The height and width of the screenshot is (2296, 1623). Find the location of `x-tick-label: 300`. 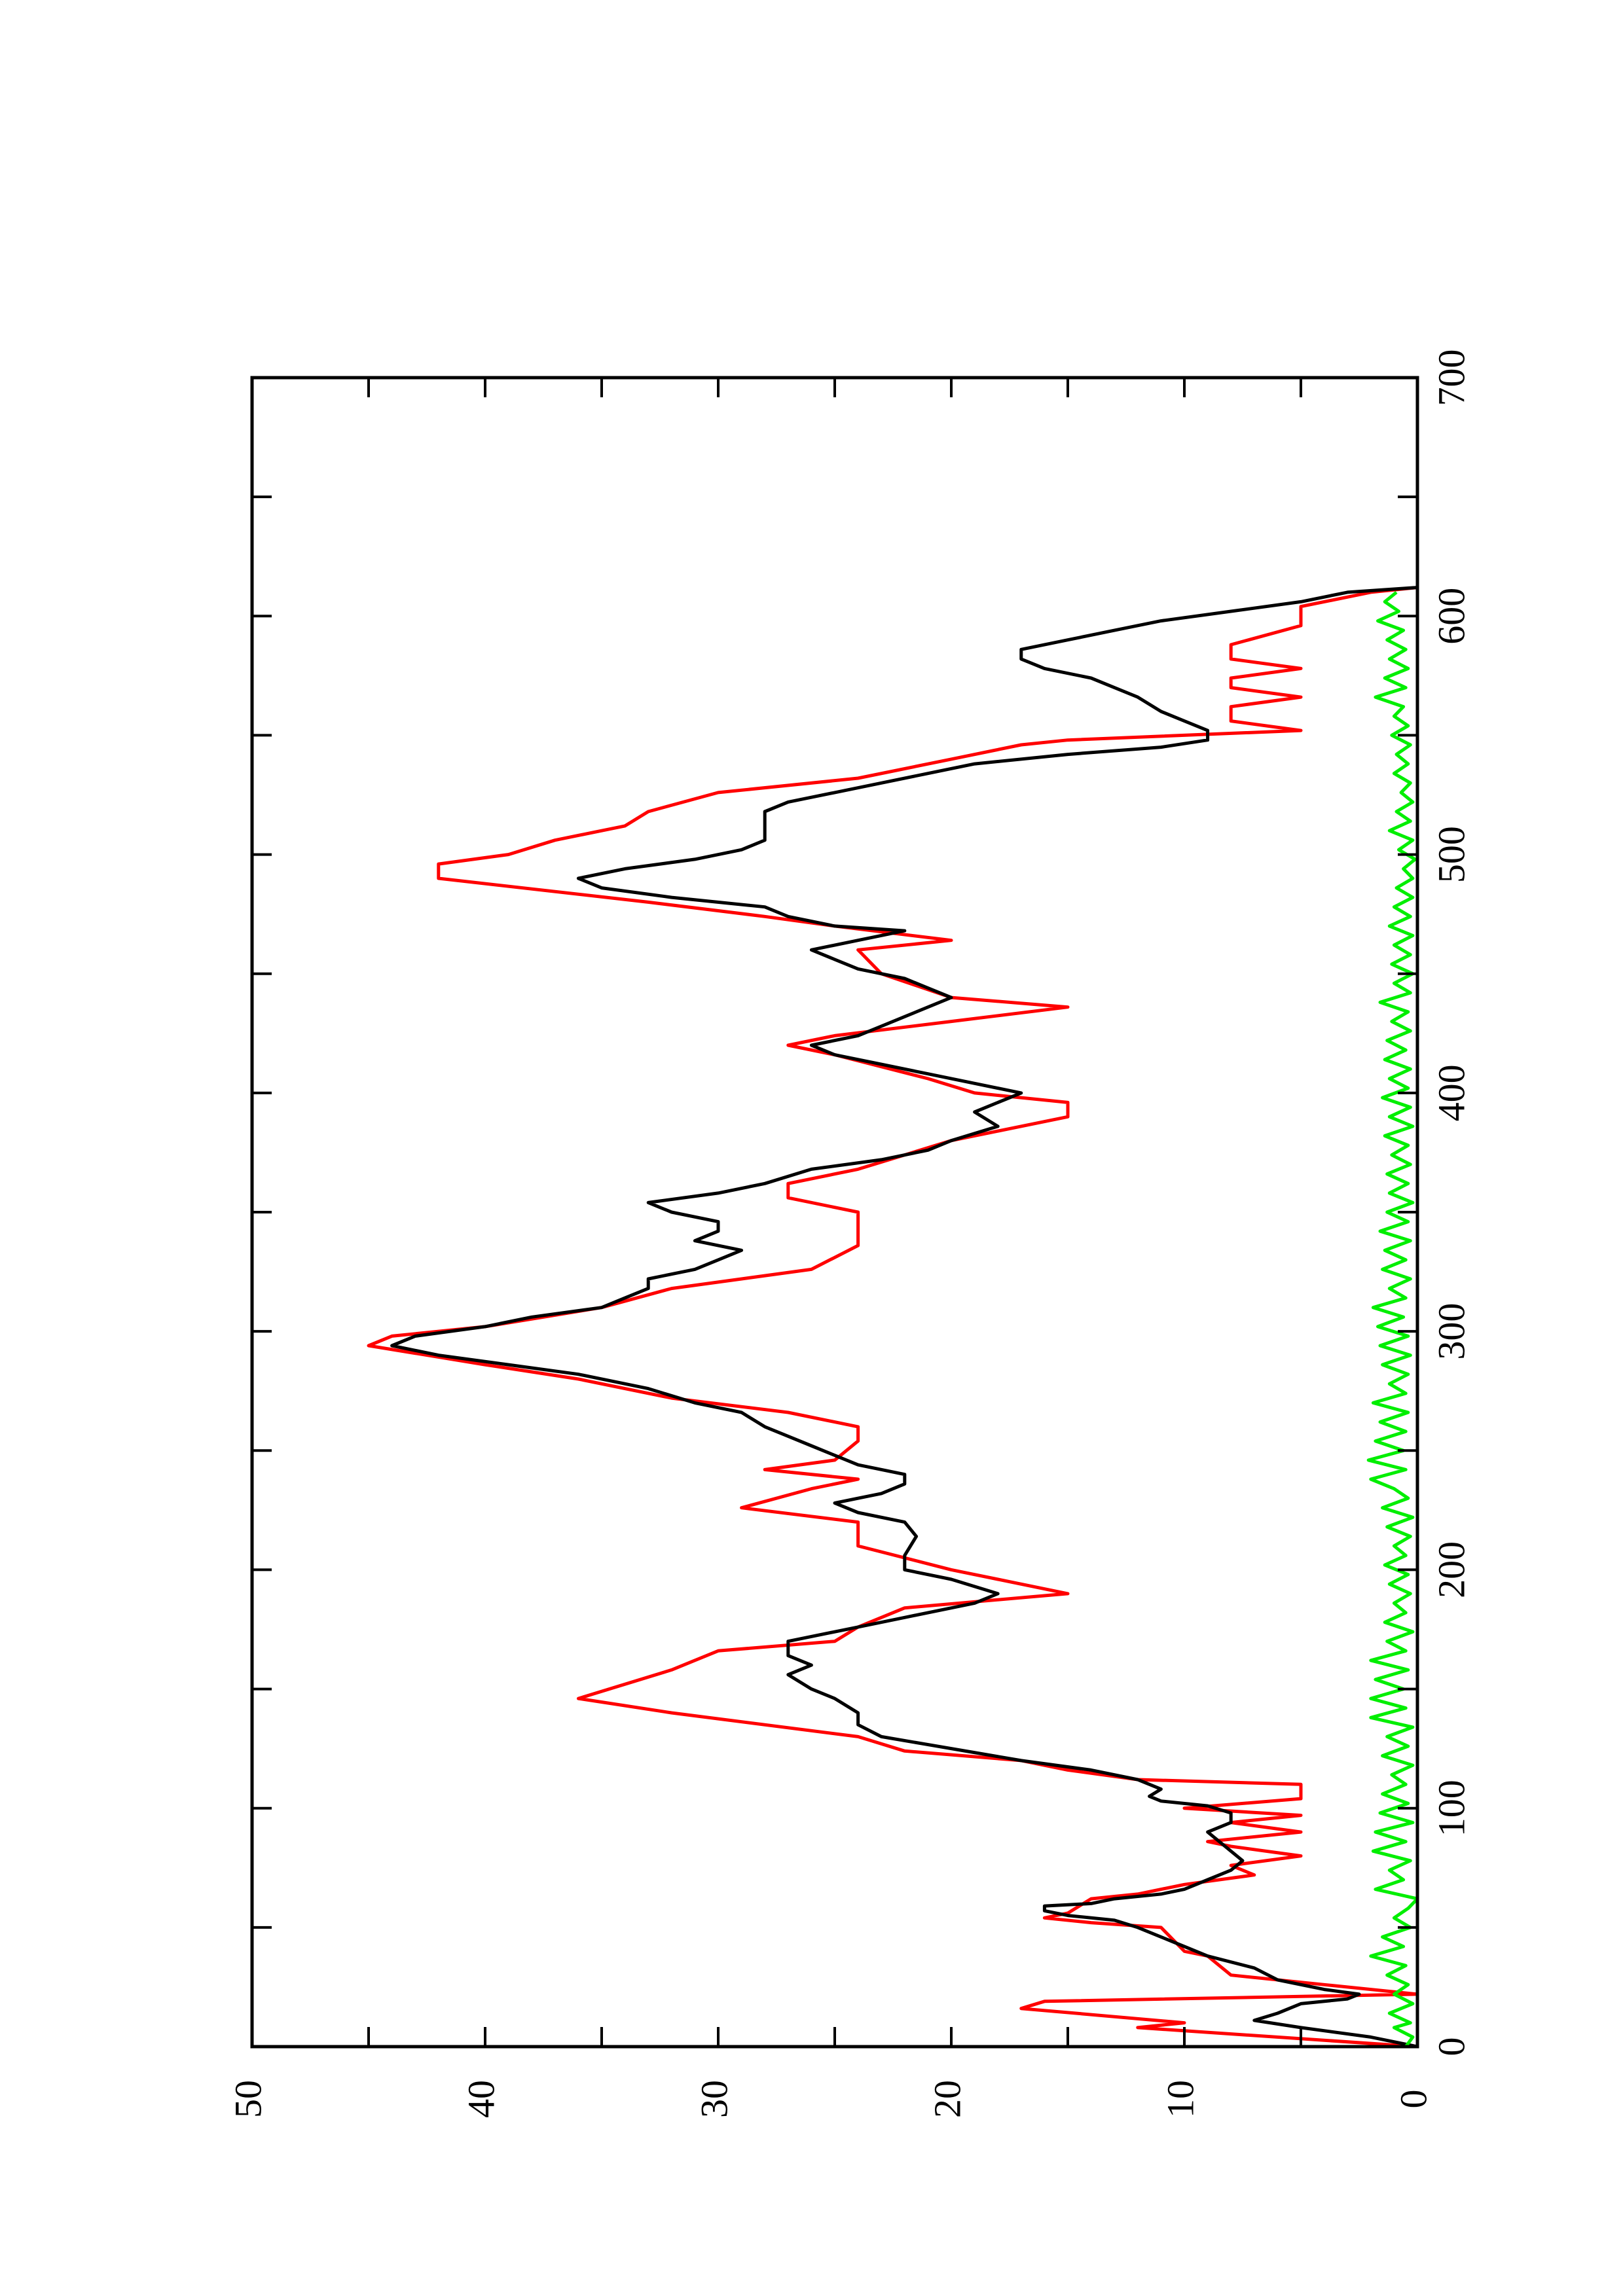

x-tick-label: 300 is located at coordinates (1451, 1331).